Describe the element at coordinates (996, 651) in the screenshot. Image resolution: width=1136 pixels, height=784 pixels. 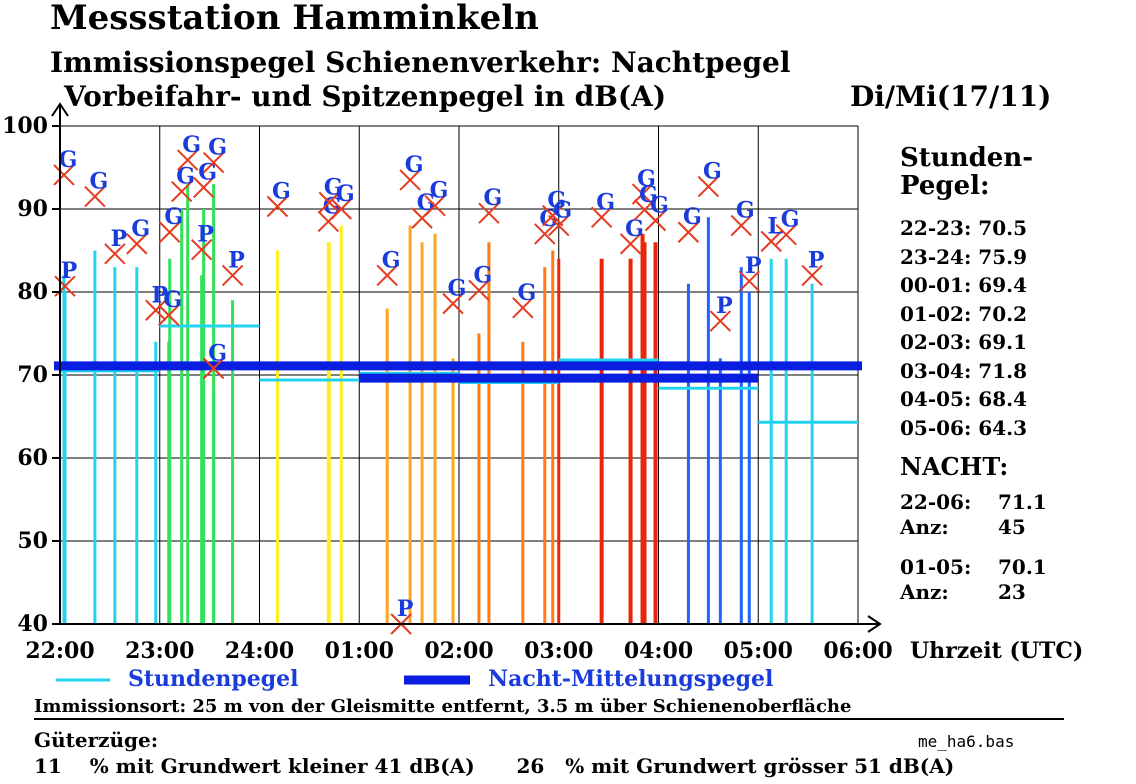
I see `x-axis-title: Uhrzeit (UTC)` at that location.